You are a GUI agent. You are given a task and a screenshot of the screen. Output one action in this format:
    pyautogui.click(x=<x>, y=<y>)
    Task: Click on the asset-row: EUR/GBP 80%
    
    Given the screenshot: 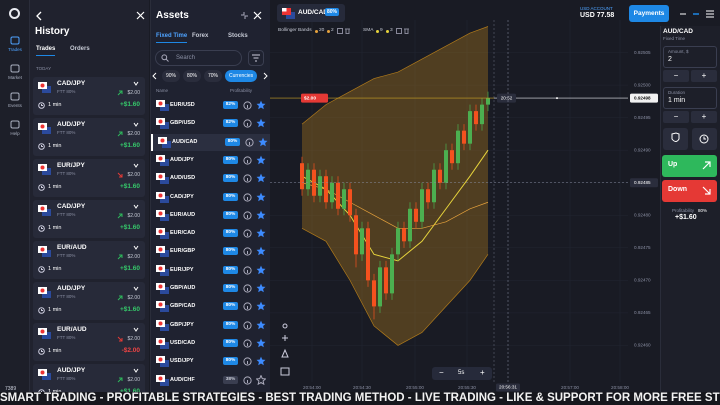 What is the action you would take?
    pyautogui.click(x=210, y=251)
    